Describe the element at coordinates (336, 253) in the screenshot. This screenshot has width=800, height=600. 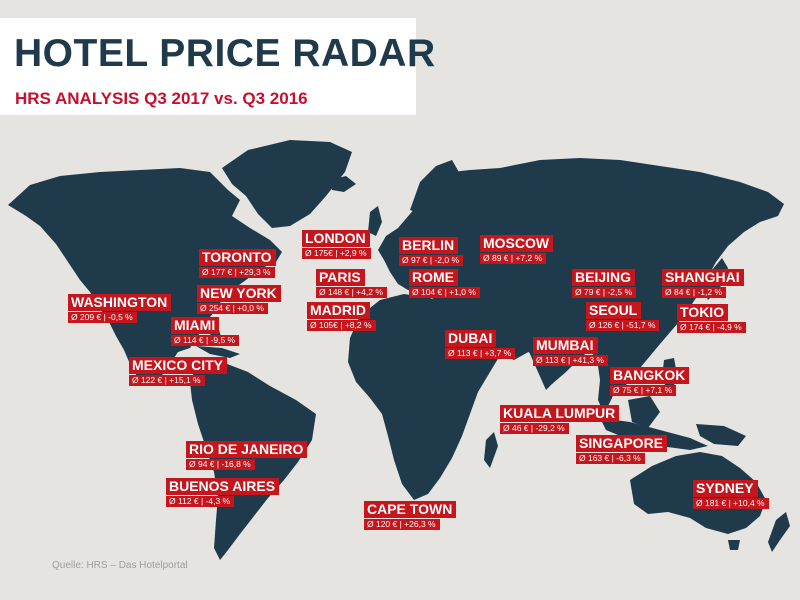
I see `city-stat: Ø 175€ | +2,9 %` at that location.